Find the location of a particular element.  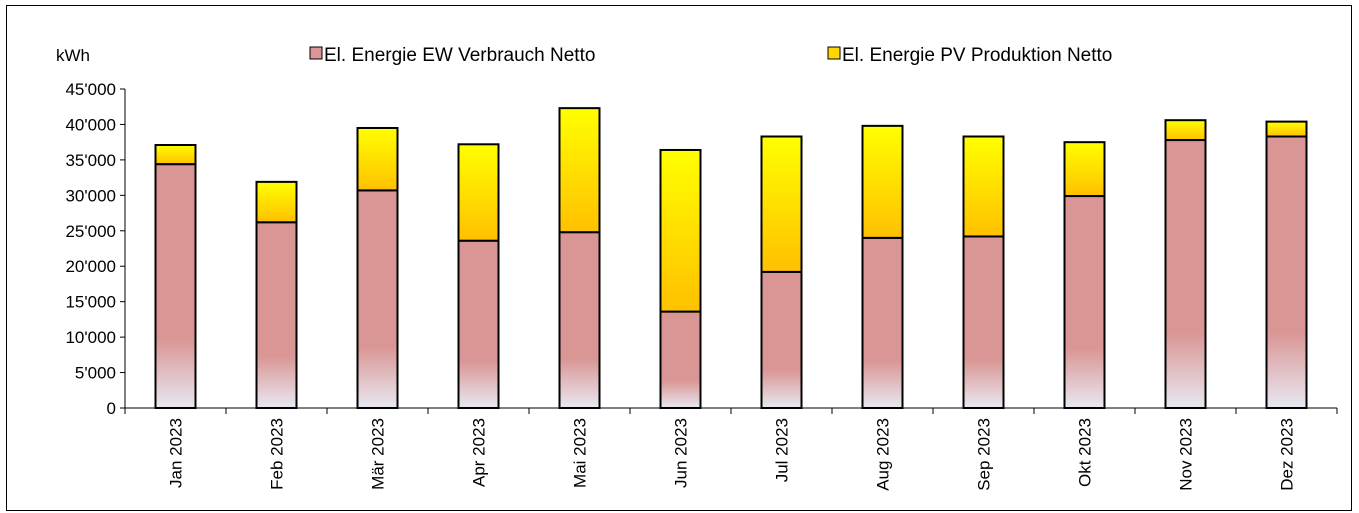

legend-swatch-pv is located at coordinates (834, 53).